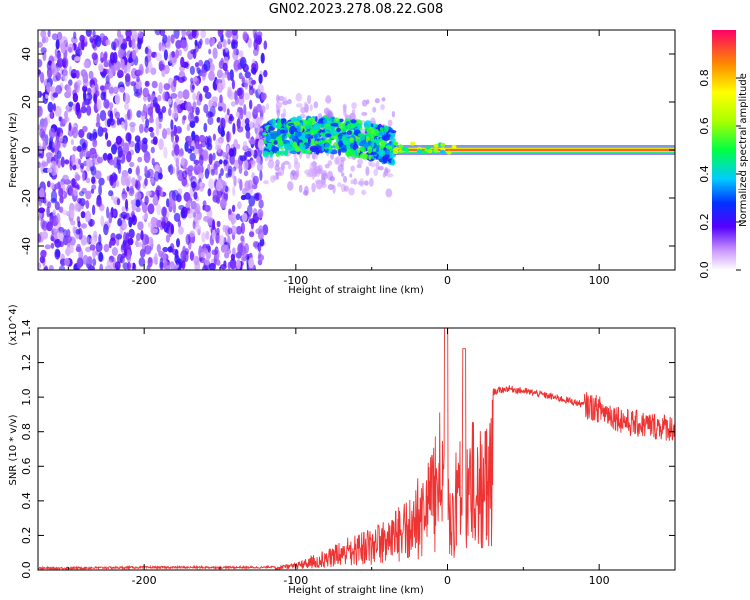 This screenshot has height=600, width=750. Describe the element at coordinates (704, 126) in the screenshot. I see `colorbar-tick-label: 0.6` at that location.